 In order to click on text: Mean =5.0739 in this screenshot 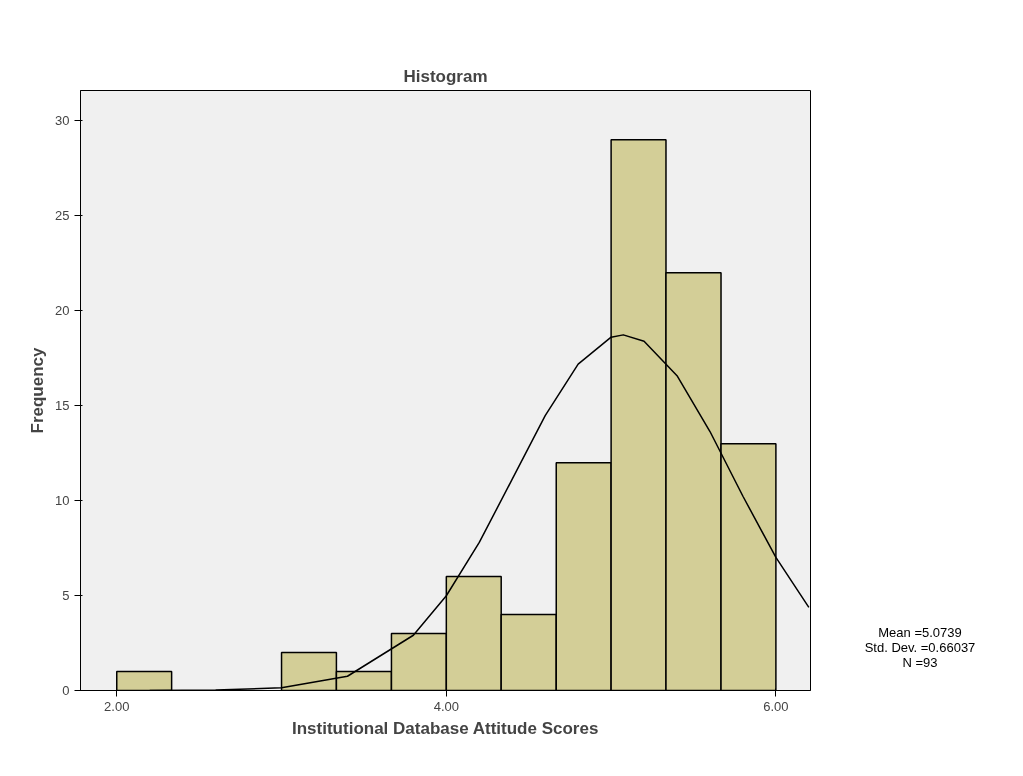, I will do `click(920, 632)`.